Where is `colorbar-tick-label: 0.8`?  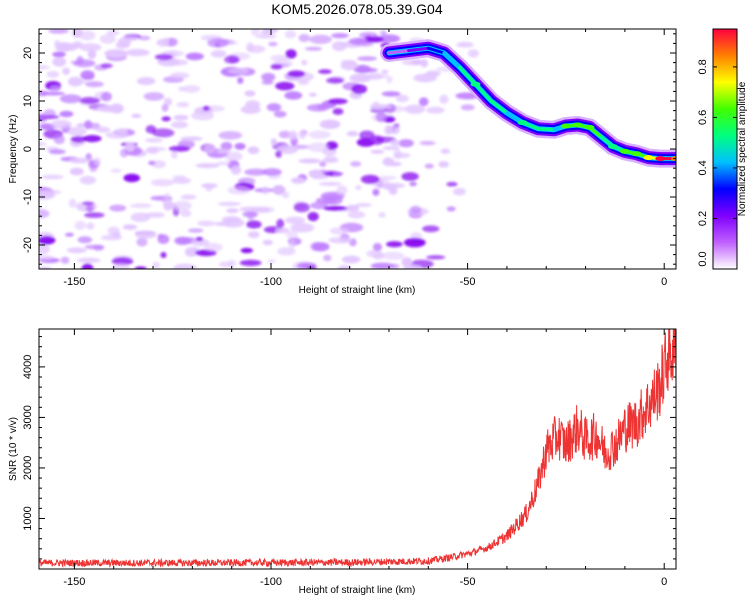
colorbar-tick-label: 0.8 is located at coordinates (703, 66).